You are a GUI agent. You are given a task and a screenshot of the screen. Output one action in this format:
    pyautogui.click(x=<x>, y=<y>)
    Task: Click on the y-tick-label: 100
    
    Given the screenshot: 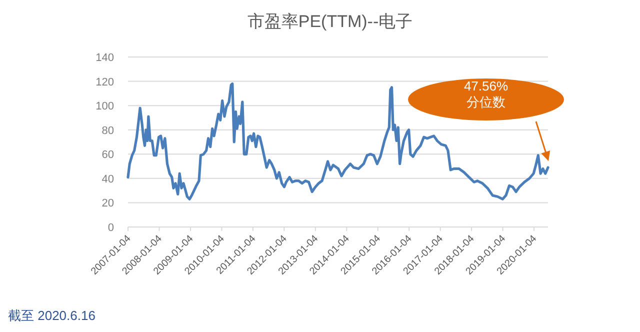 What is the action you would take?
    pyautogui.click(x=105, y=106)
    